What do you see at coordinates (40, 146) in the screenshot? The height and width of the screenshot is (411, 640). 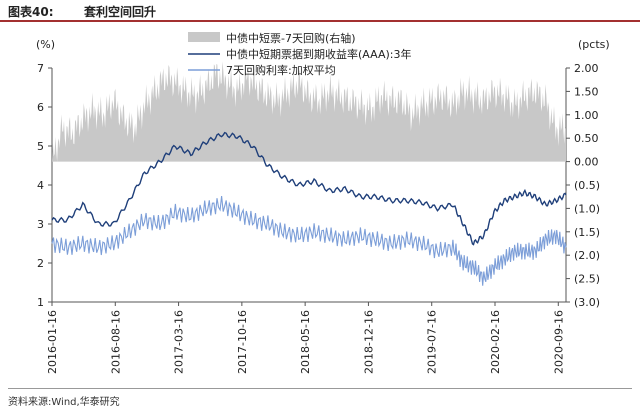 I see `left-tick-label: 5` at bounding box center [40, 146].